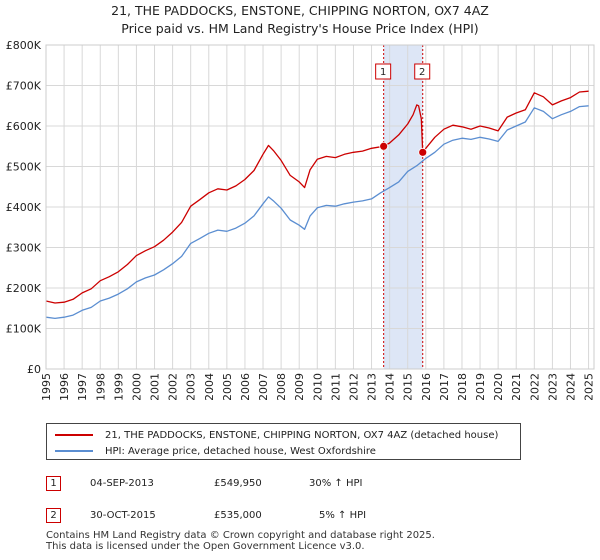 This screenshot has height=560, width=600. Describe the element at coordinates (281, 386) in the screenshot. I see `x-tick-label: 2008` at that location.